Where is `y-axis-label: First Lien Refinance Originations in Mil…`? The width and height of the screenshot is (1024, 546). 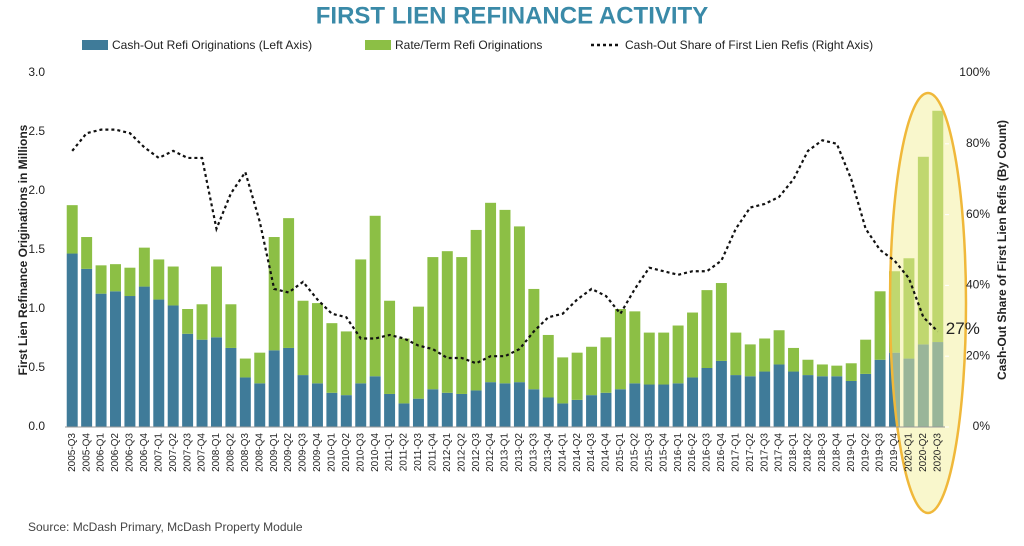 y-axis-label: First Lien Refinance Originations in Mil… is located at coordinates (23, 249).